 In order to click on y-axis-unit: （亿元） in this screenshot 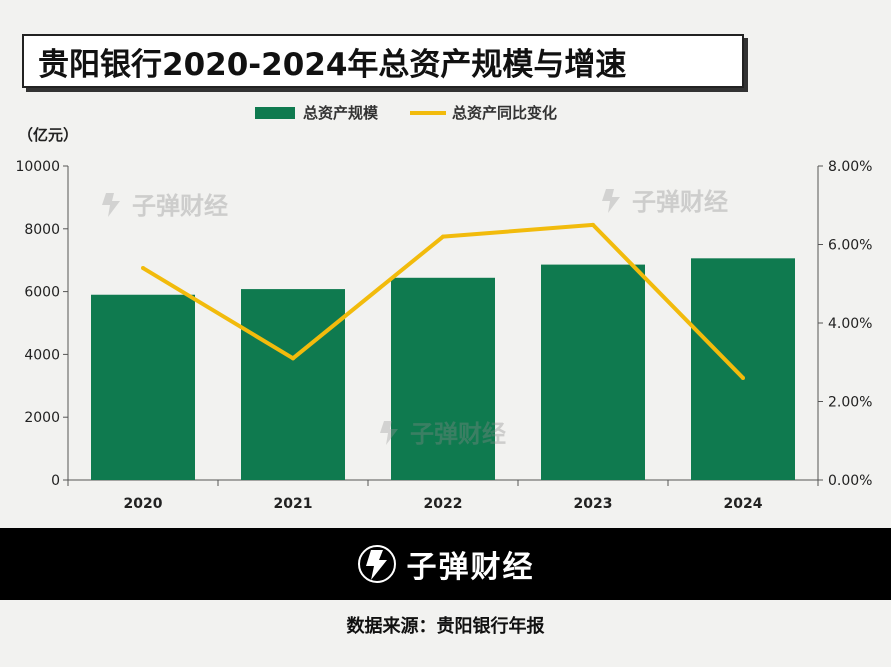, I will do `click(48, 135)`.